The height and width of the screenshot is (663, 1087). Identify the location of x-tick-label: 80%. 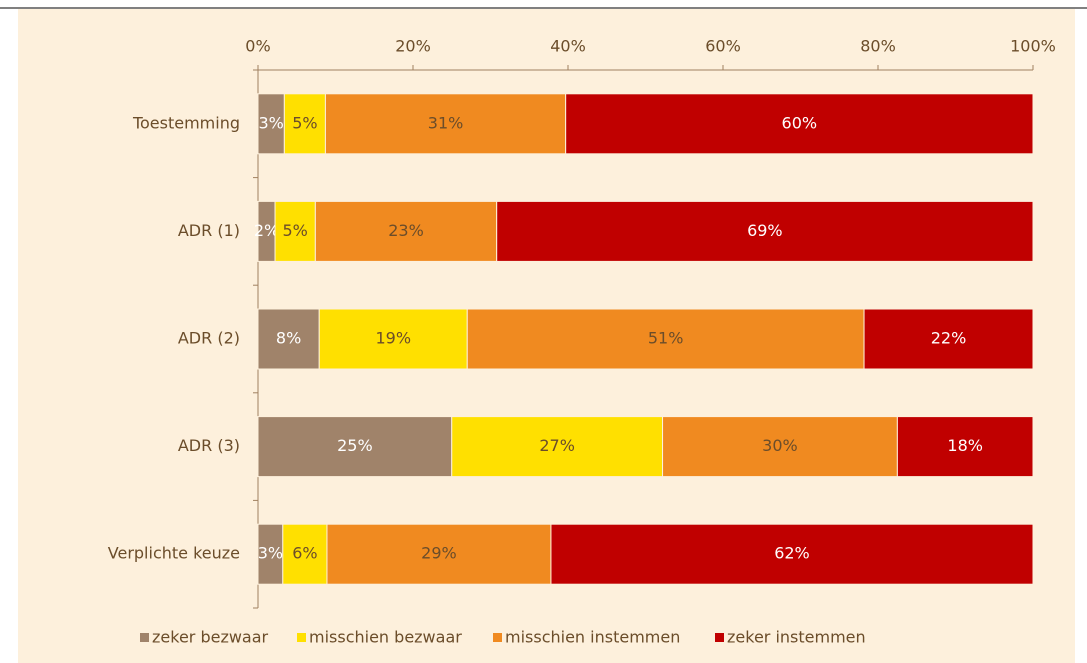
(878, 46).